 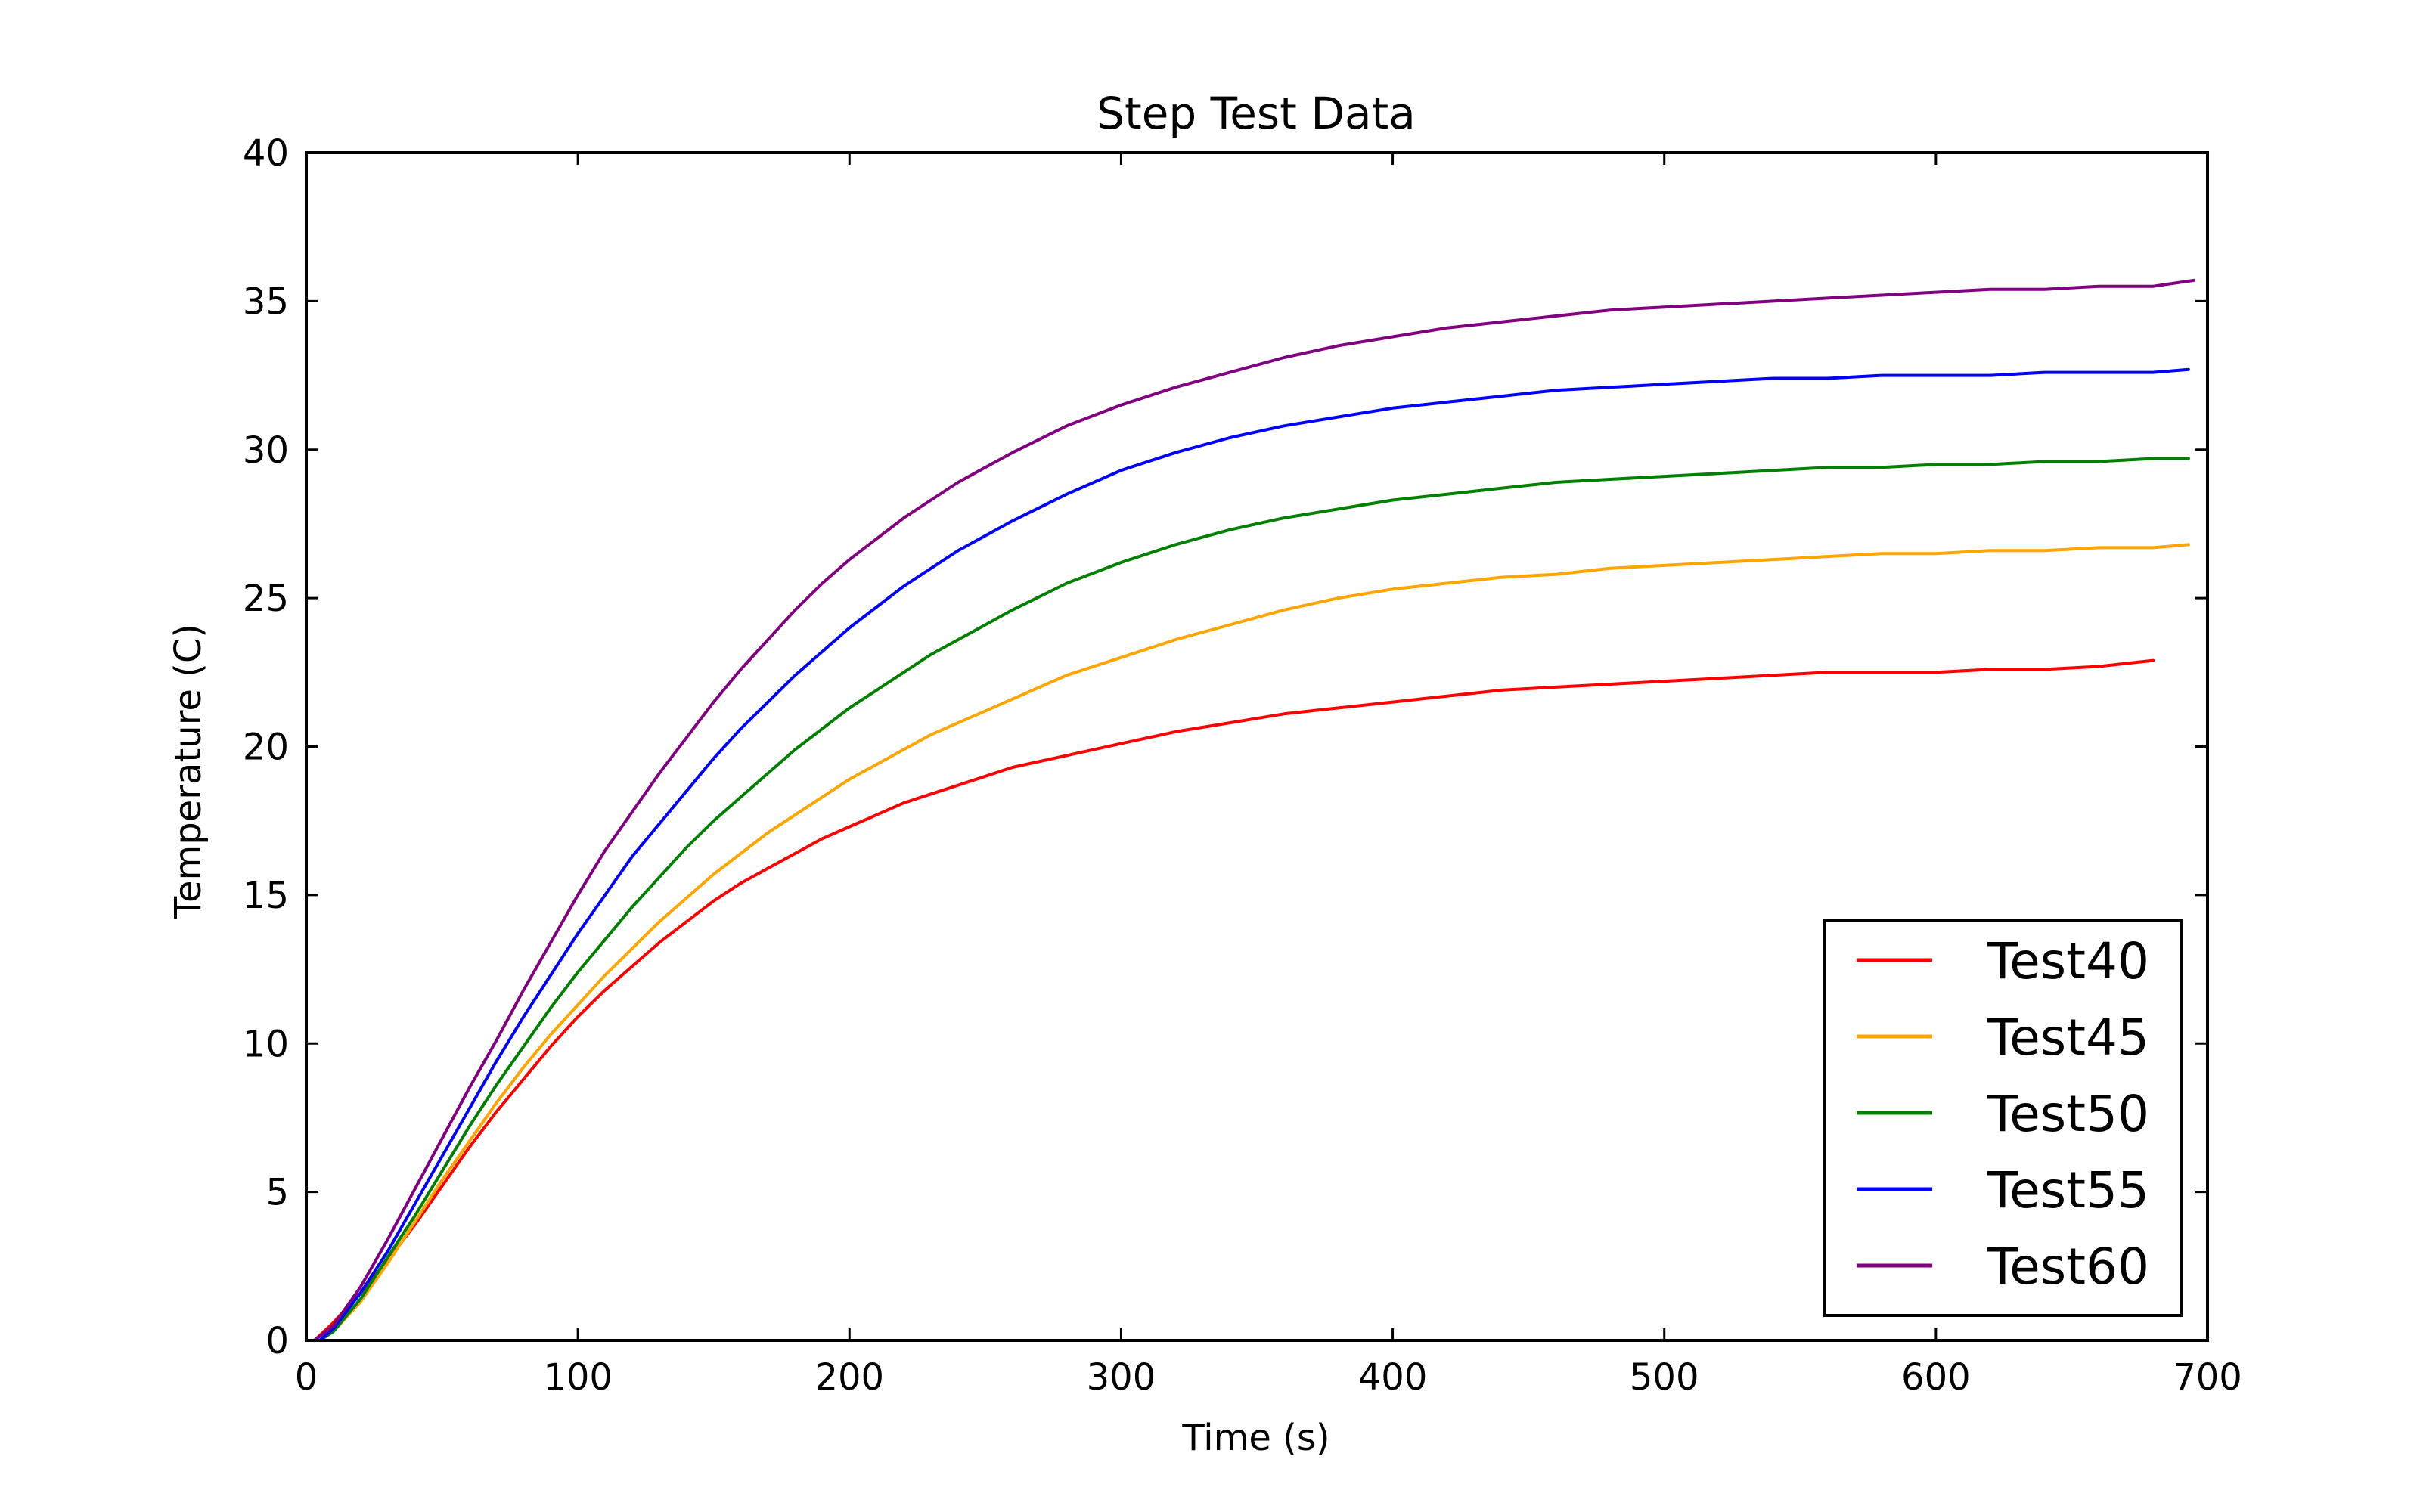 I want to click on y-tick-label: 30, so click(x=266, y=450).